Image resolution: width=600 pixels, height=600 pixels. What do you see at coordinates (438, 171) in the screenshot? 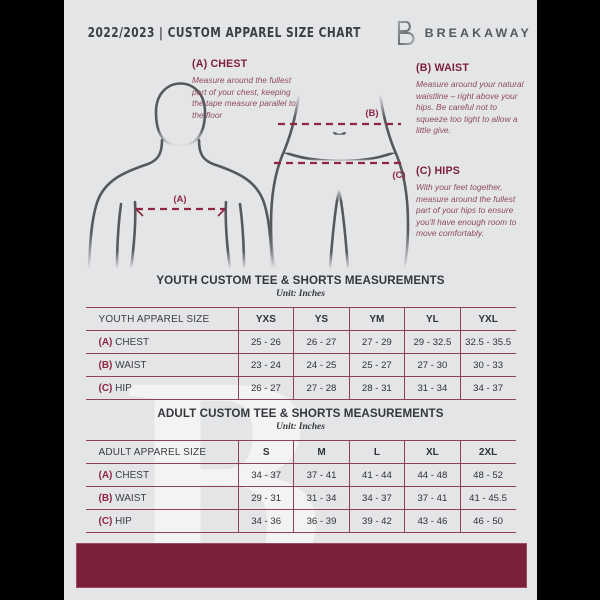
I see `note-hips-heading: (C) HIPS` at bounding box center [438, 171].